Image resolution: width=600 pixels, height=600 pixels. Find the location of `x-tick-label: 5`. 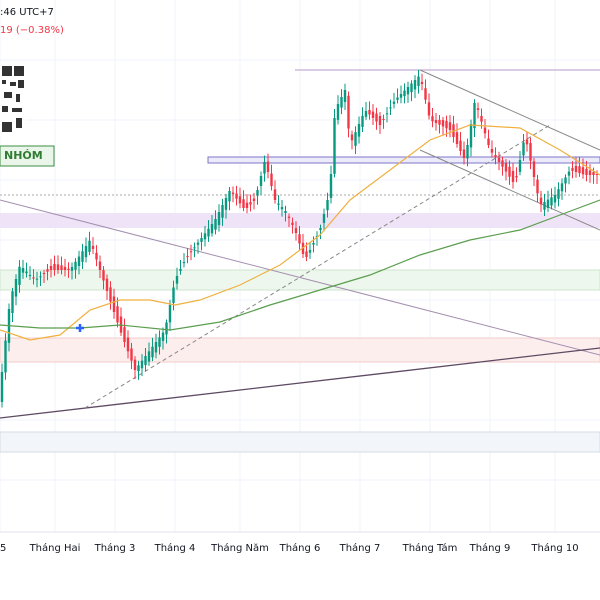

x-tick-label: 5 is located at coordinates (3, 548).